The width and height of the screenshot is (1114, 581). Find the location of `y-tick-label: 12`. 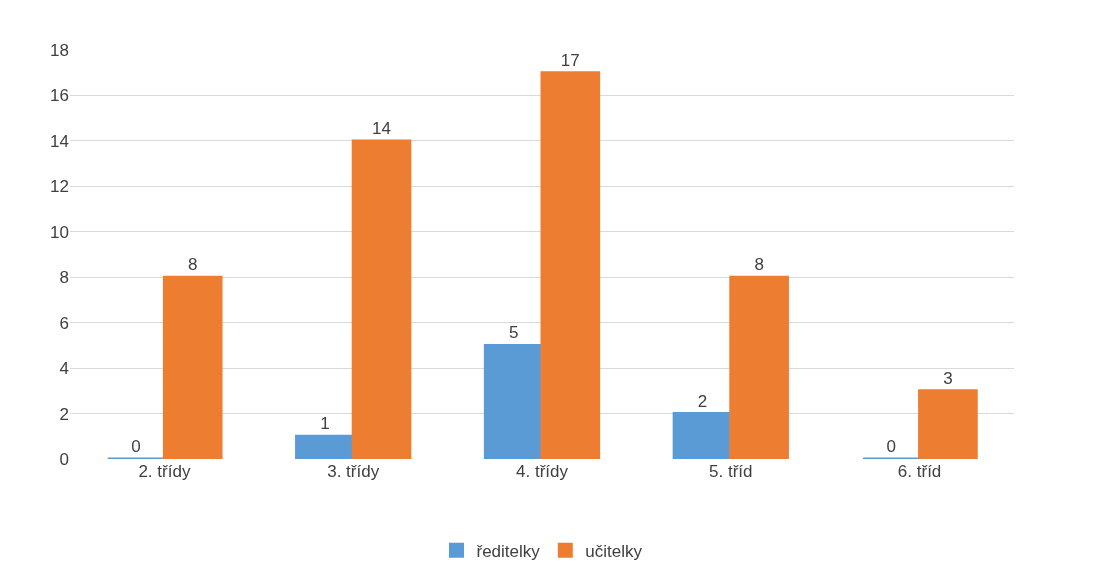

y-tick-label: 12 is located at coordinates (59, 187).